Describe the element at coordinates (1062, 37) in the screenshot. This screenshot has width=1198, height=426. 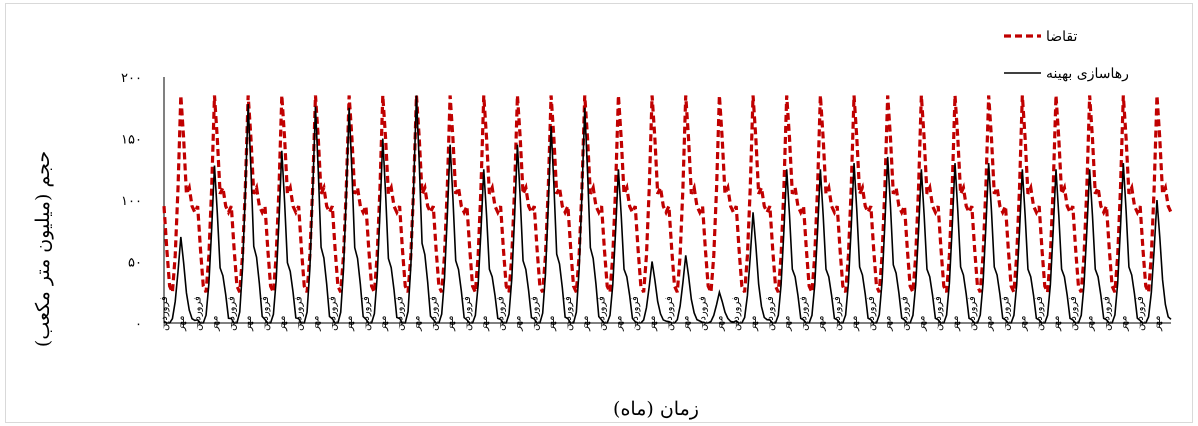
I see `legend-label-demand: تقاضا` at that location.